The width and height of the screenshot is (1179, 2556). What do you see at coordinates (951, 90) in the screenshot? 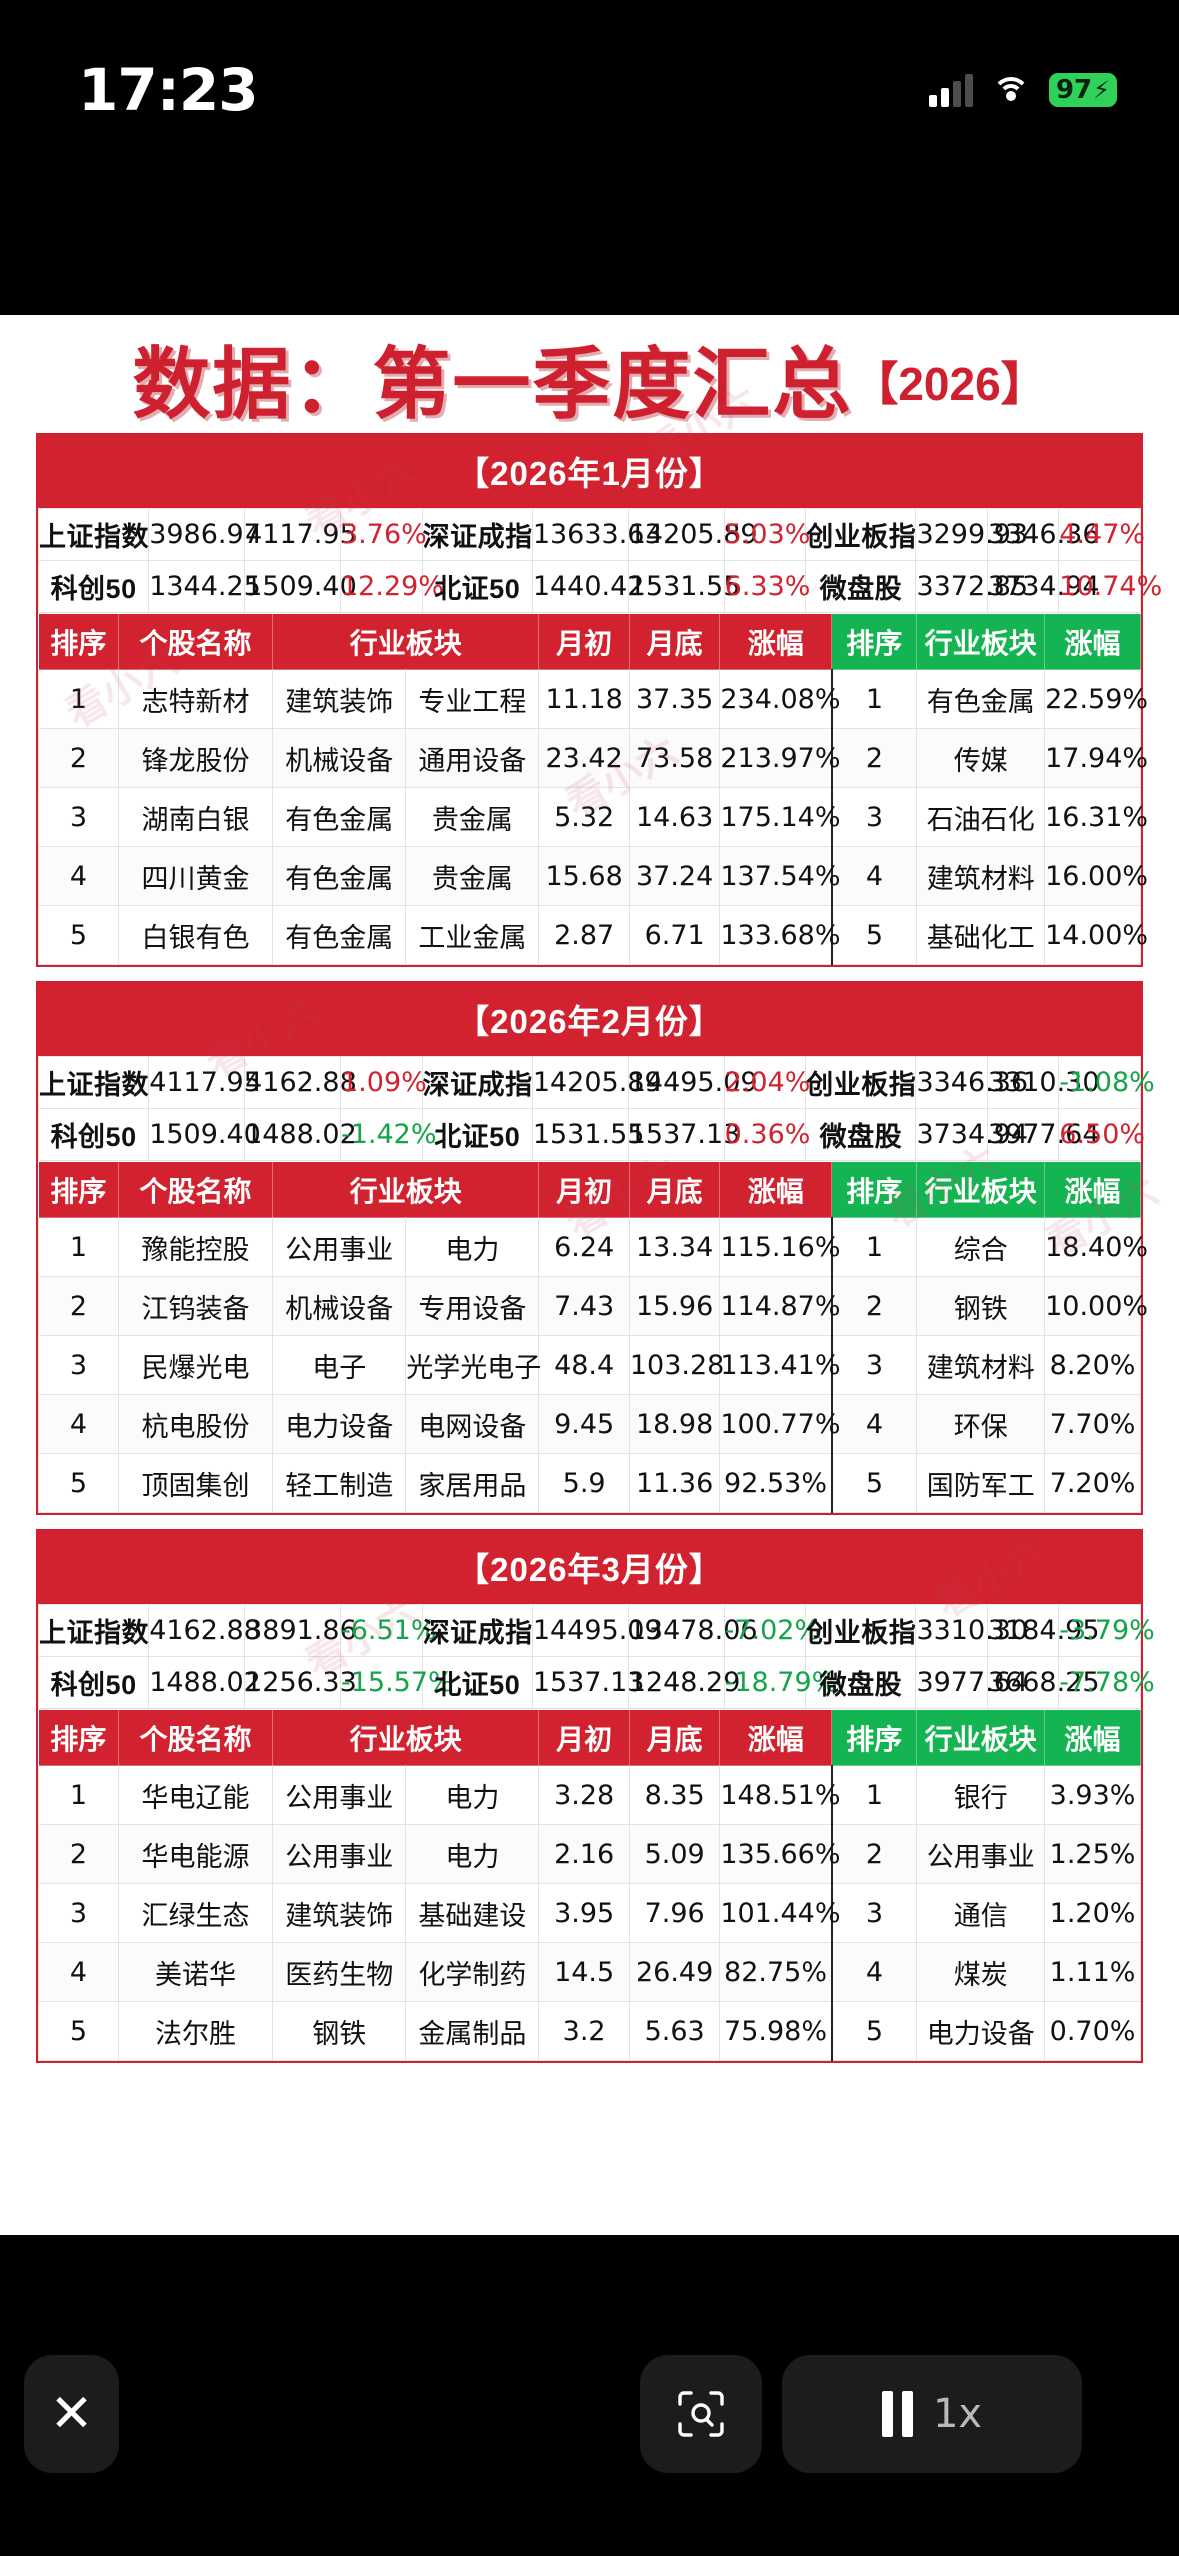
I see `cellular-signal-icon` at bounding box center [951, 90].